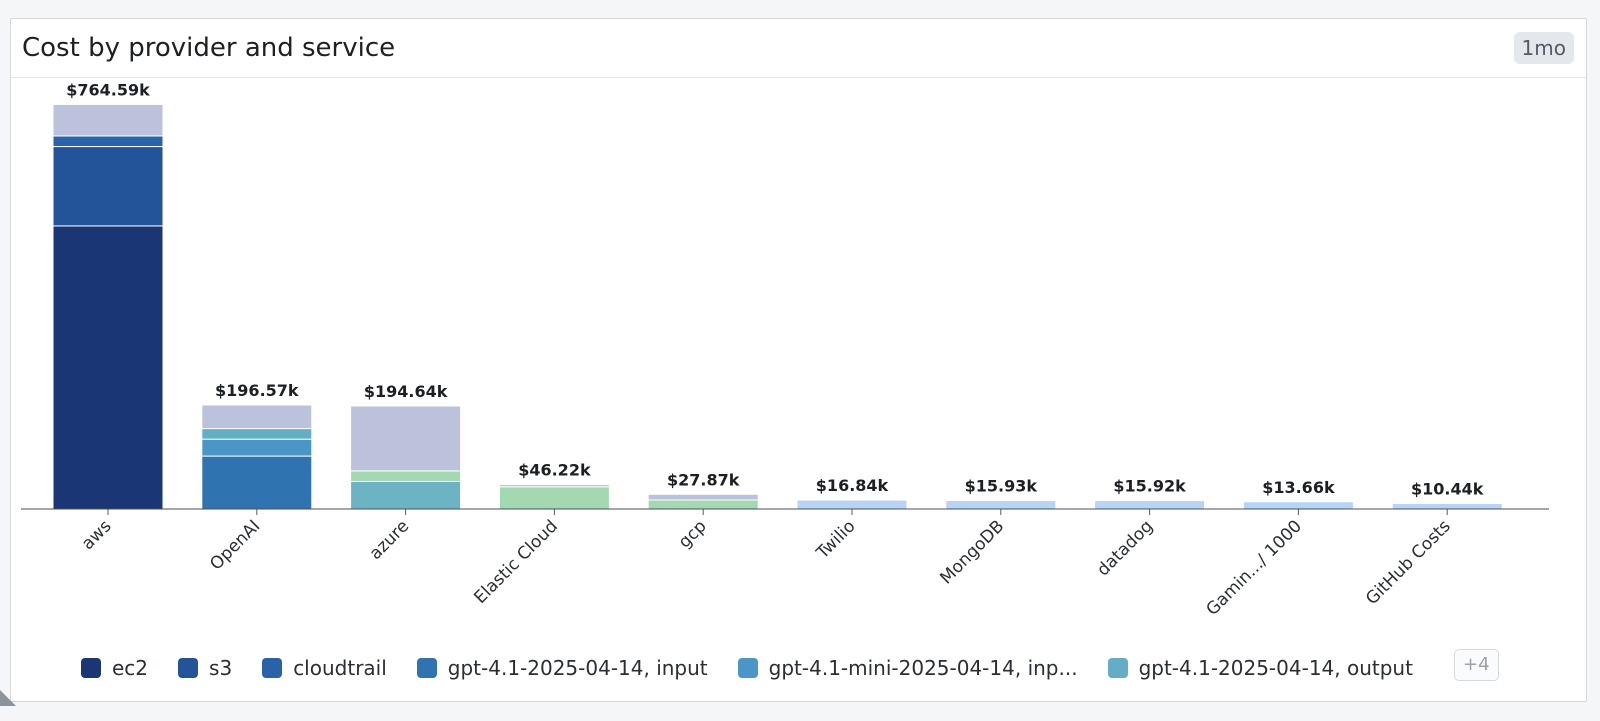  Describe the element at coordinates (340, 668) in the screenshot. I see `legend-label: cloudtrail` at that location.